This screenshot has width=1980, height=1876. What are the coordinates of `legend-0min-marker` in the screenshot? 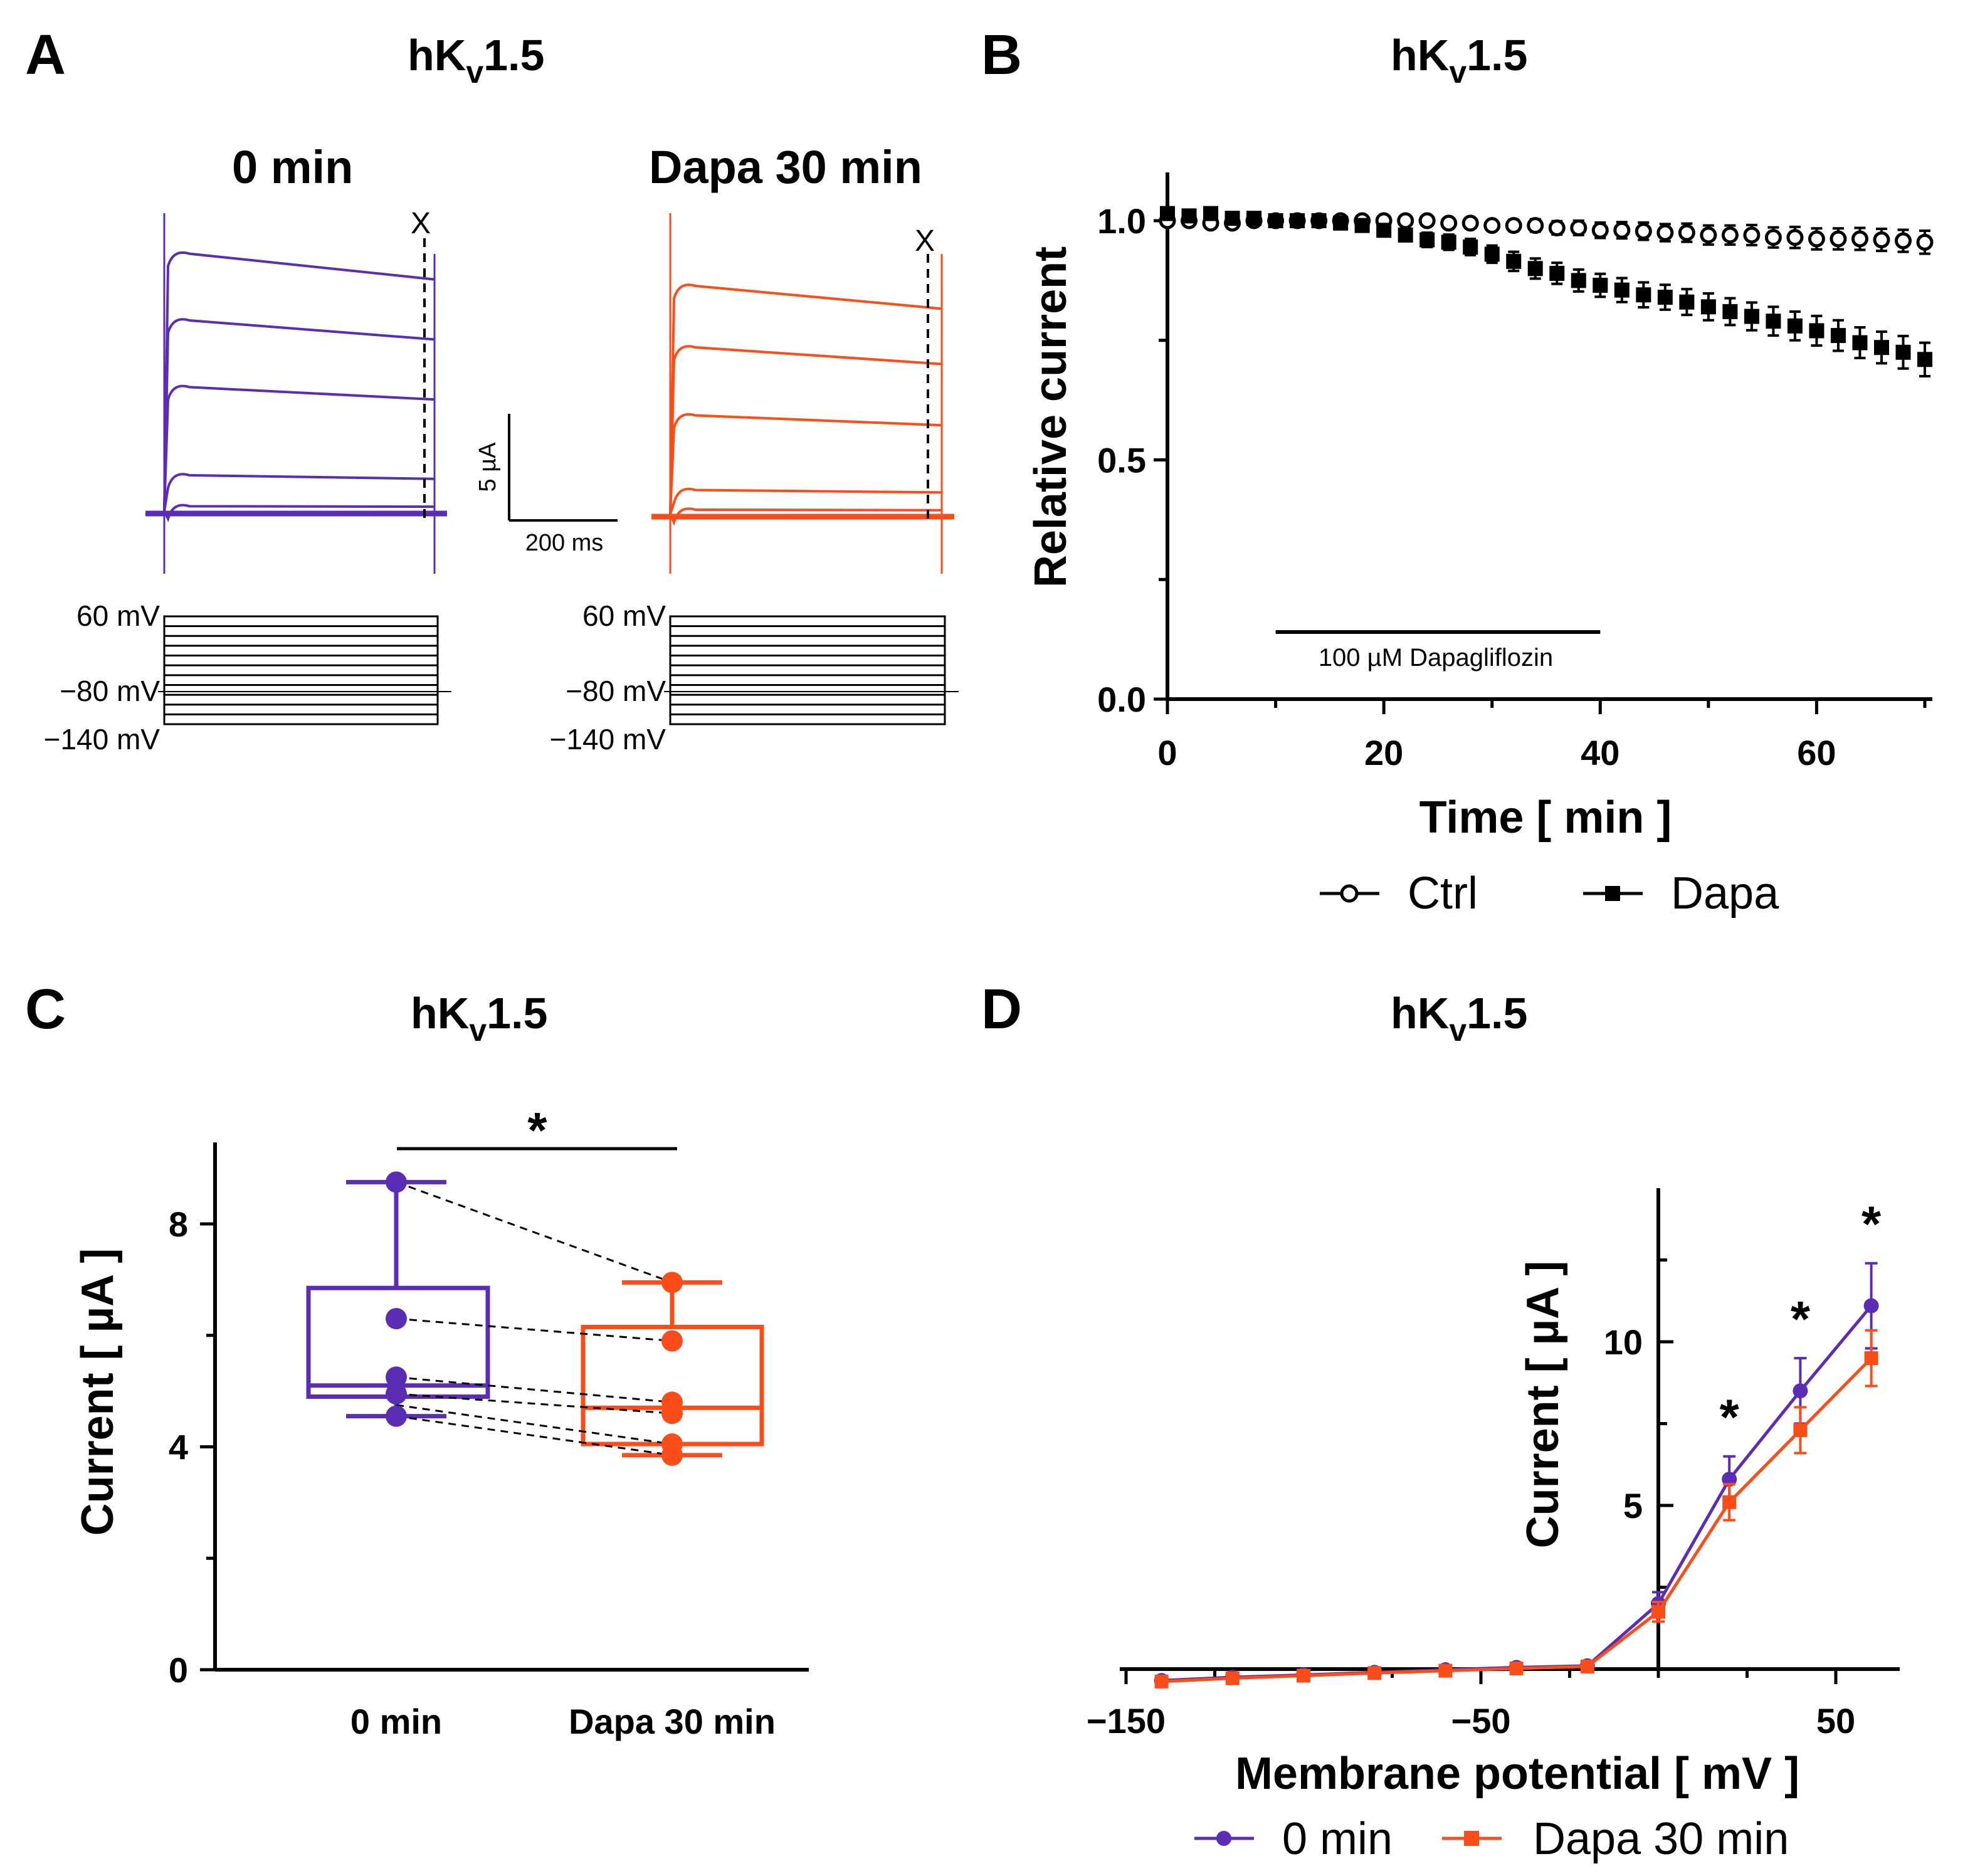 It's located at (1223, 1838).